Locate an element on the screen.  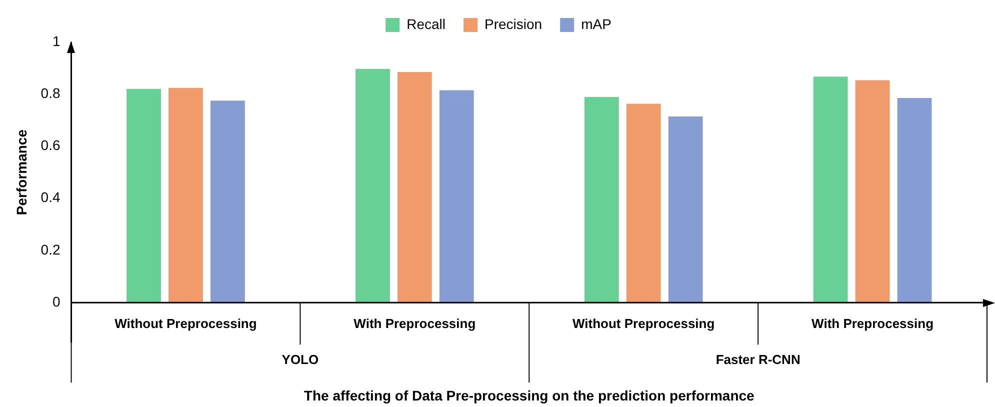
y-tick-label: 1 is located at coordinates (56, 40).